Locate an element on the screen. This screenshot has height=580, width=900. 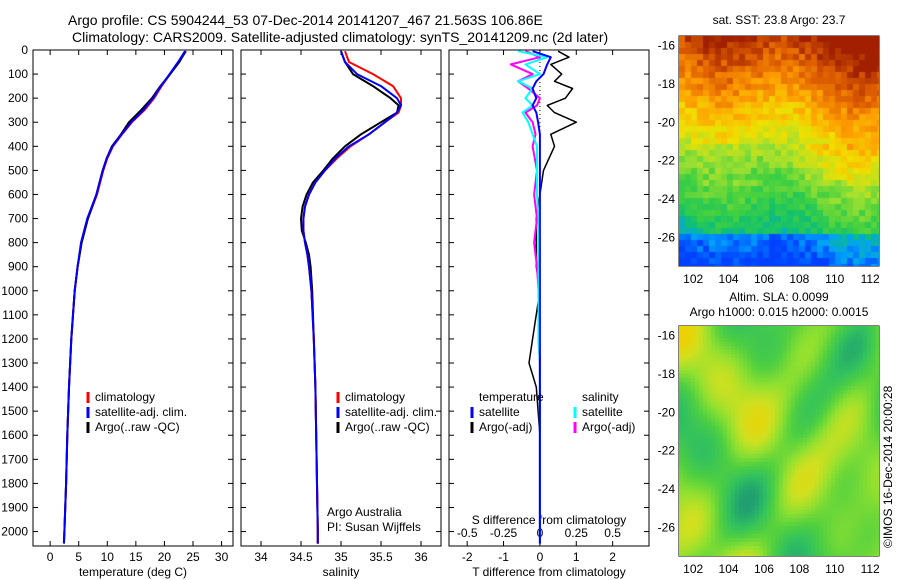
depth-ytick-label: 1300 is located at coordinates (14, 363).